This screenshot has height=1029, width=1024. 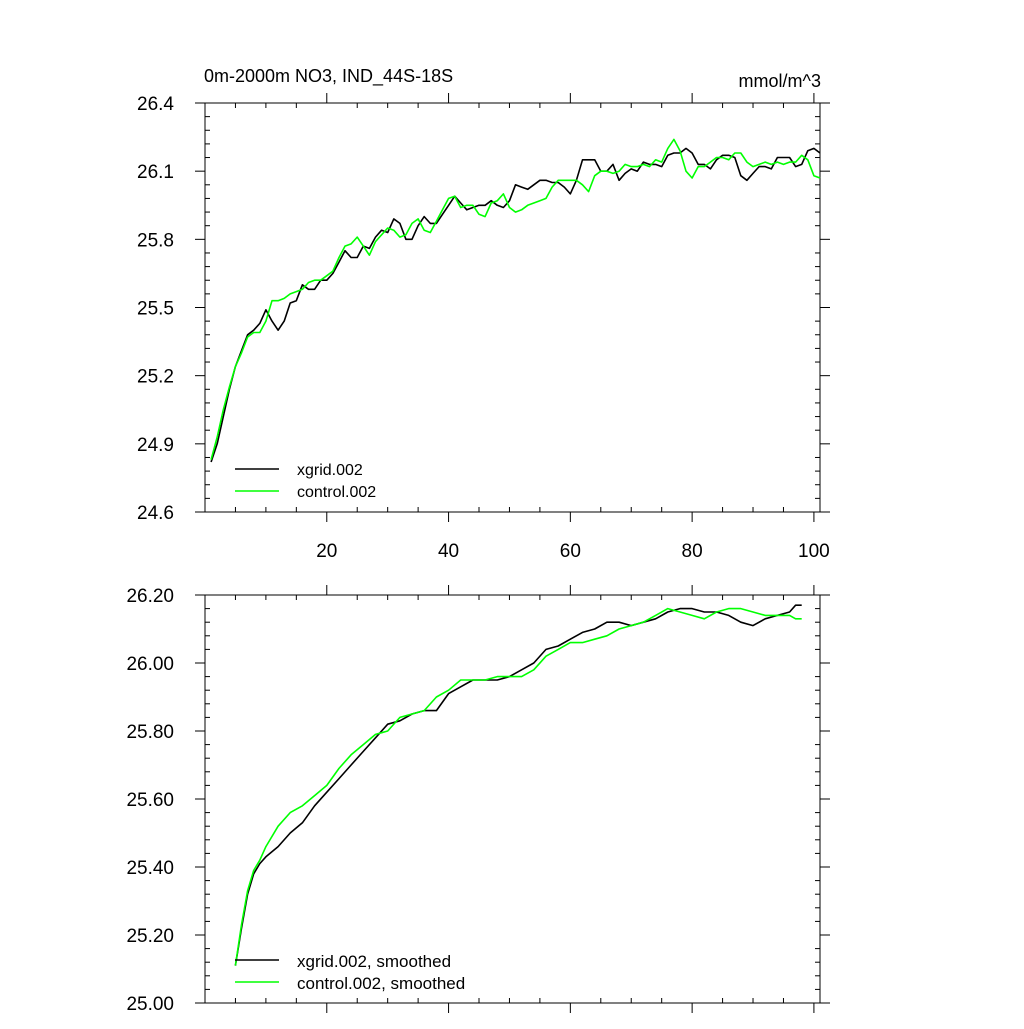 I want to click on y-tick-label: 25.8, so click(x=155, y=240).